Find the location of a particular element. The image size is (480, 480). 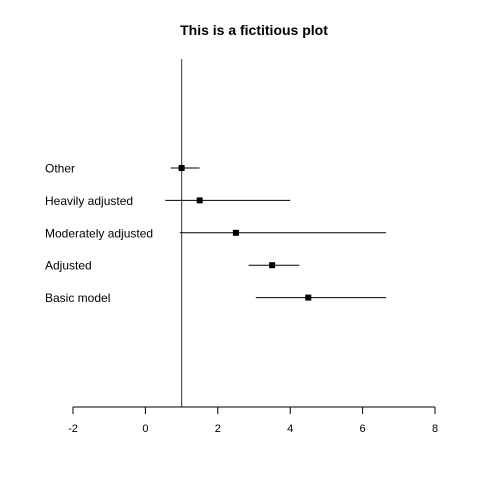

category-label: Other is located at coordinates (60, 169).